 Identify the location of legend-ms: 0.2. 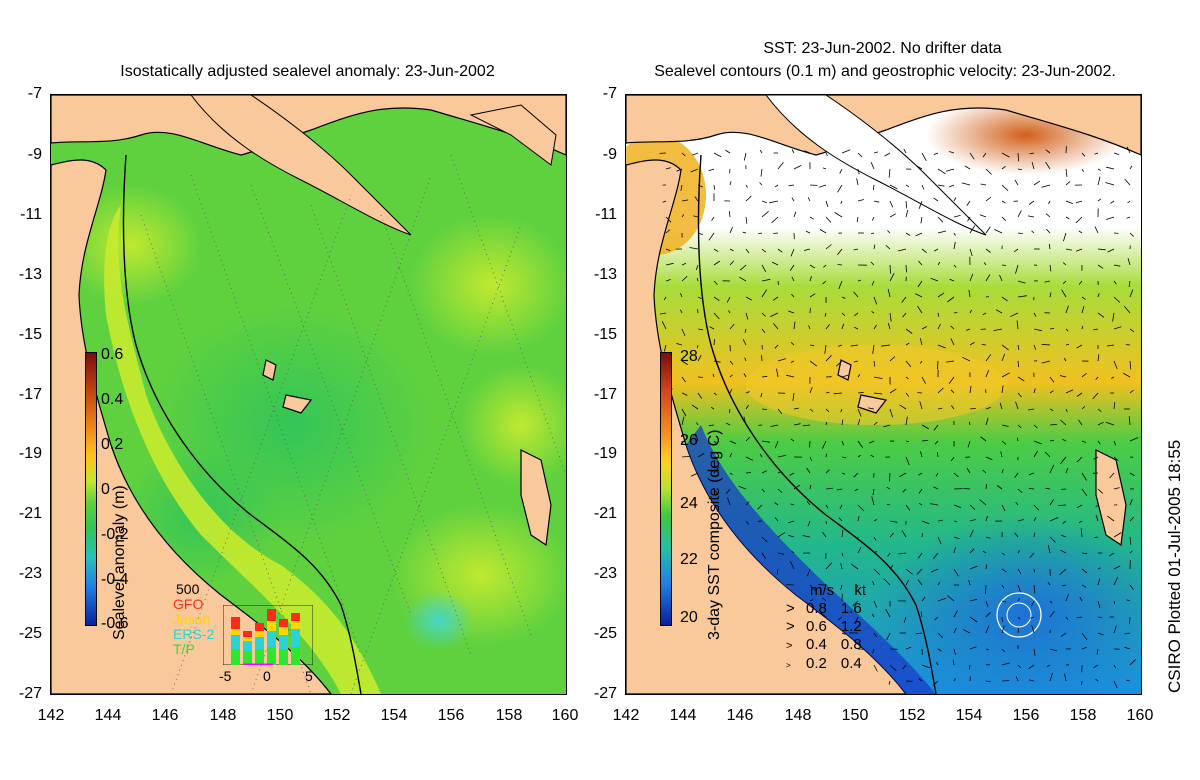
(816, 663).